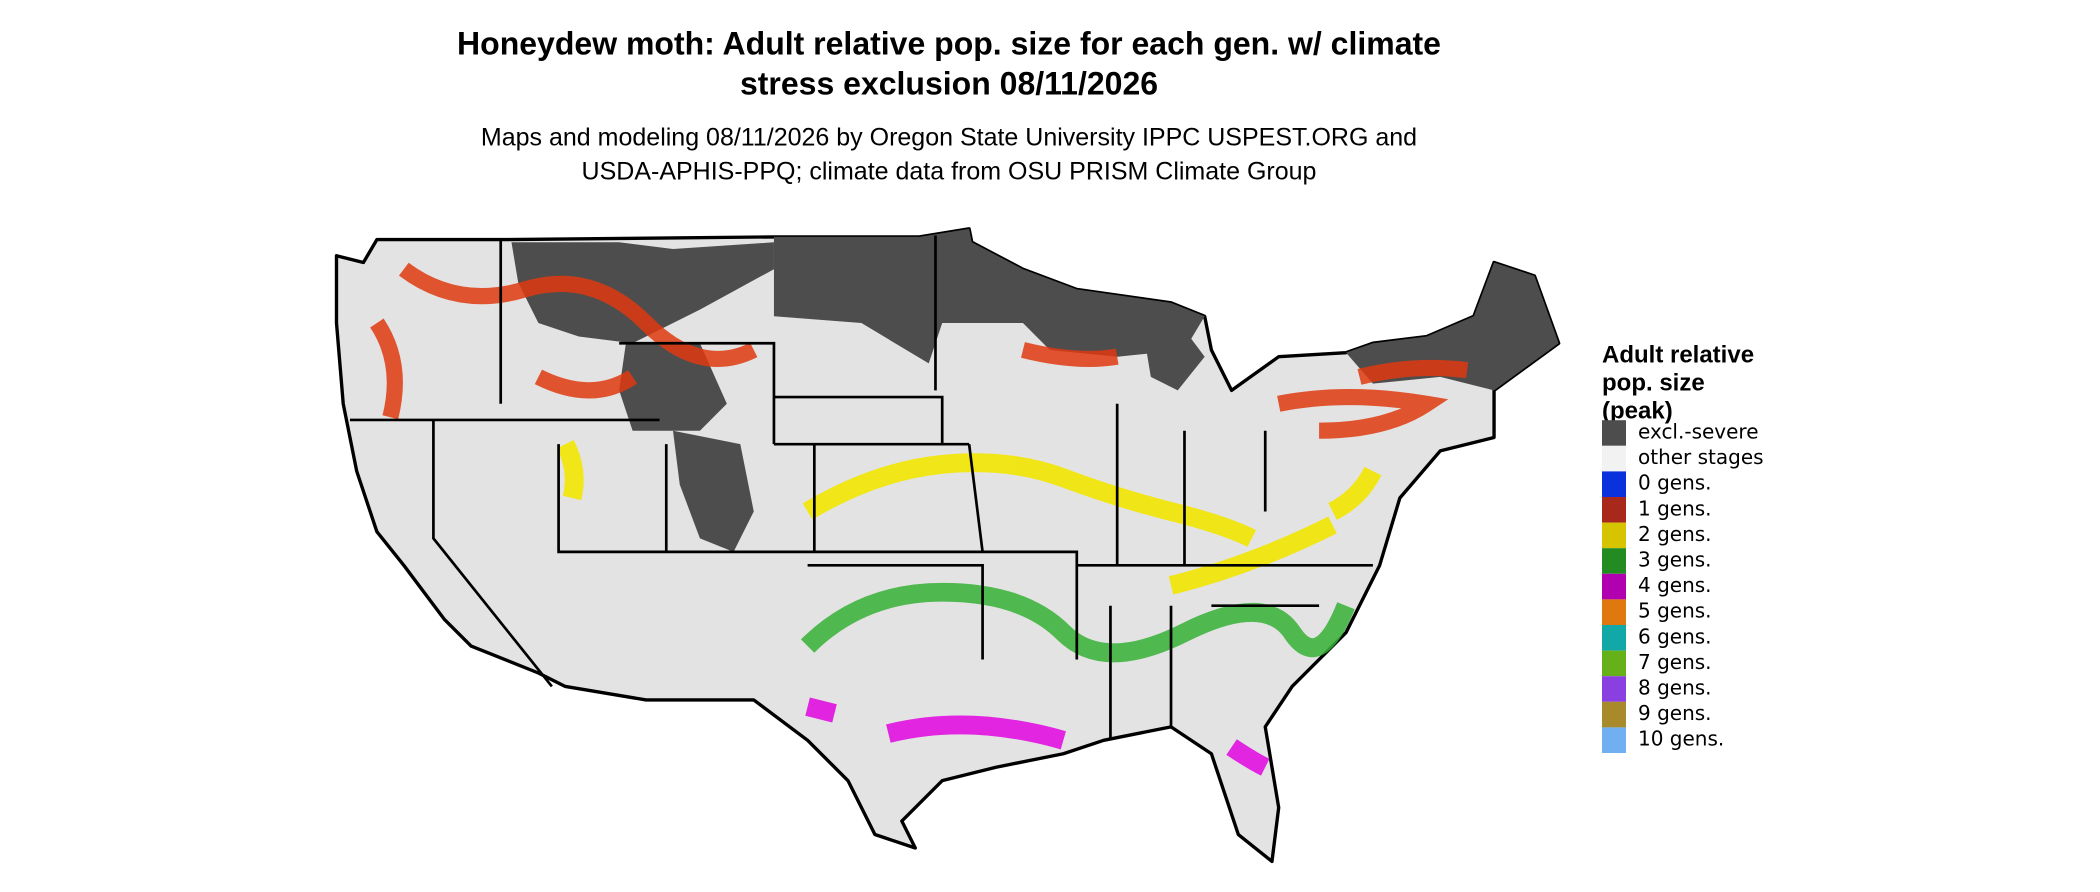 The width and height of the screenshot is (2100, 892). I want to click on legend-title-line: (peak), so click(1637, 410).